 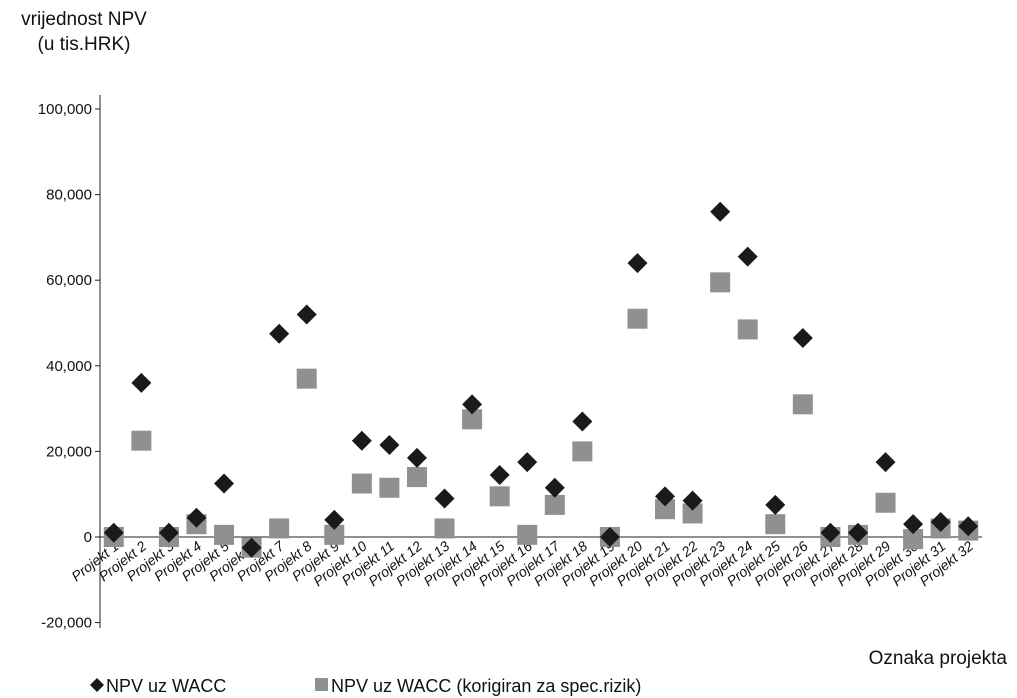 What do you see at coordinates (69, 451) in the screenshot?
I see `y-tick-label: 20,000` at bounding box center [69, 451].